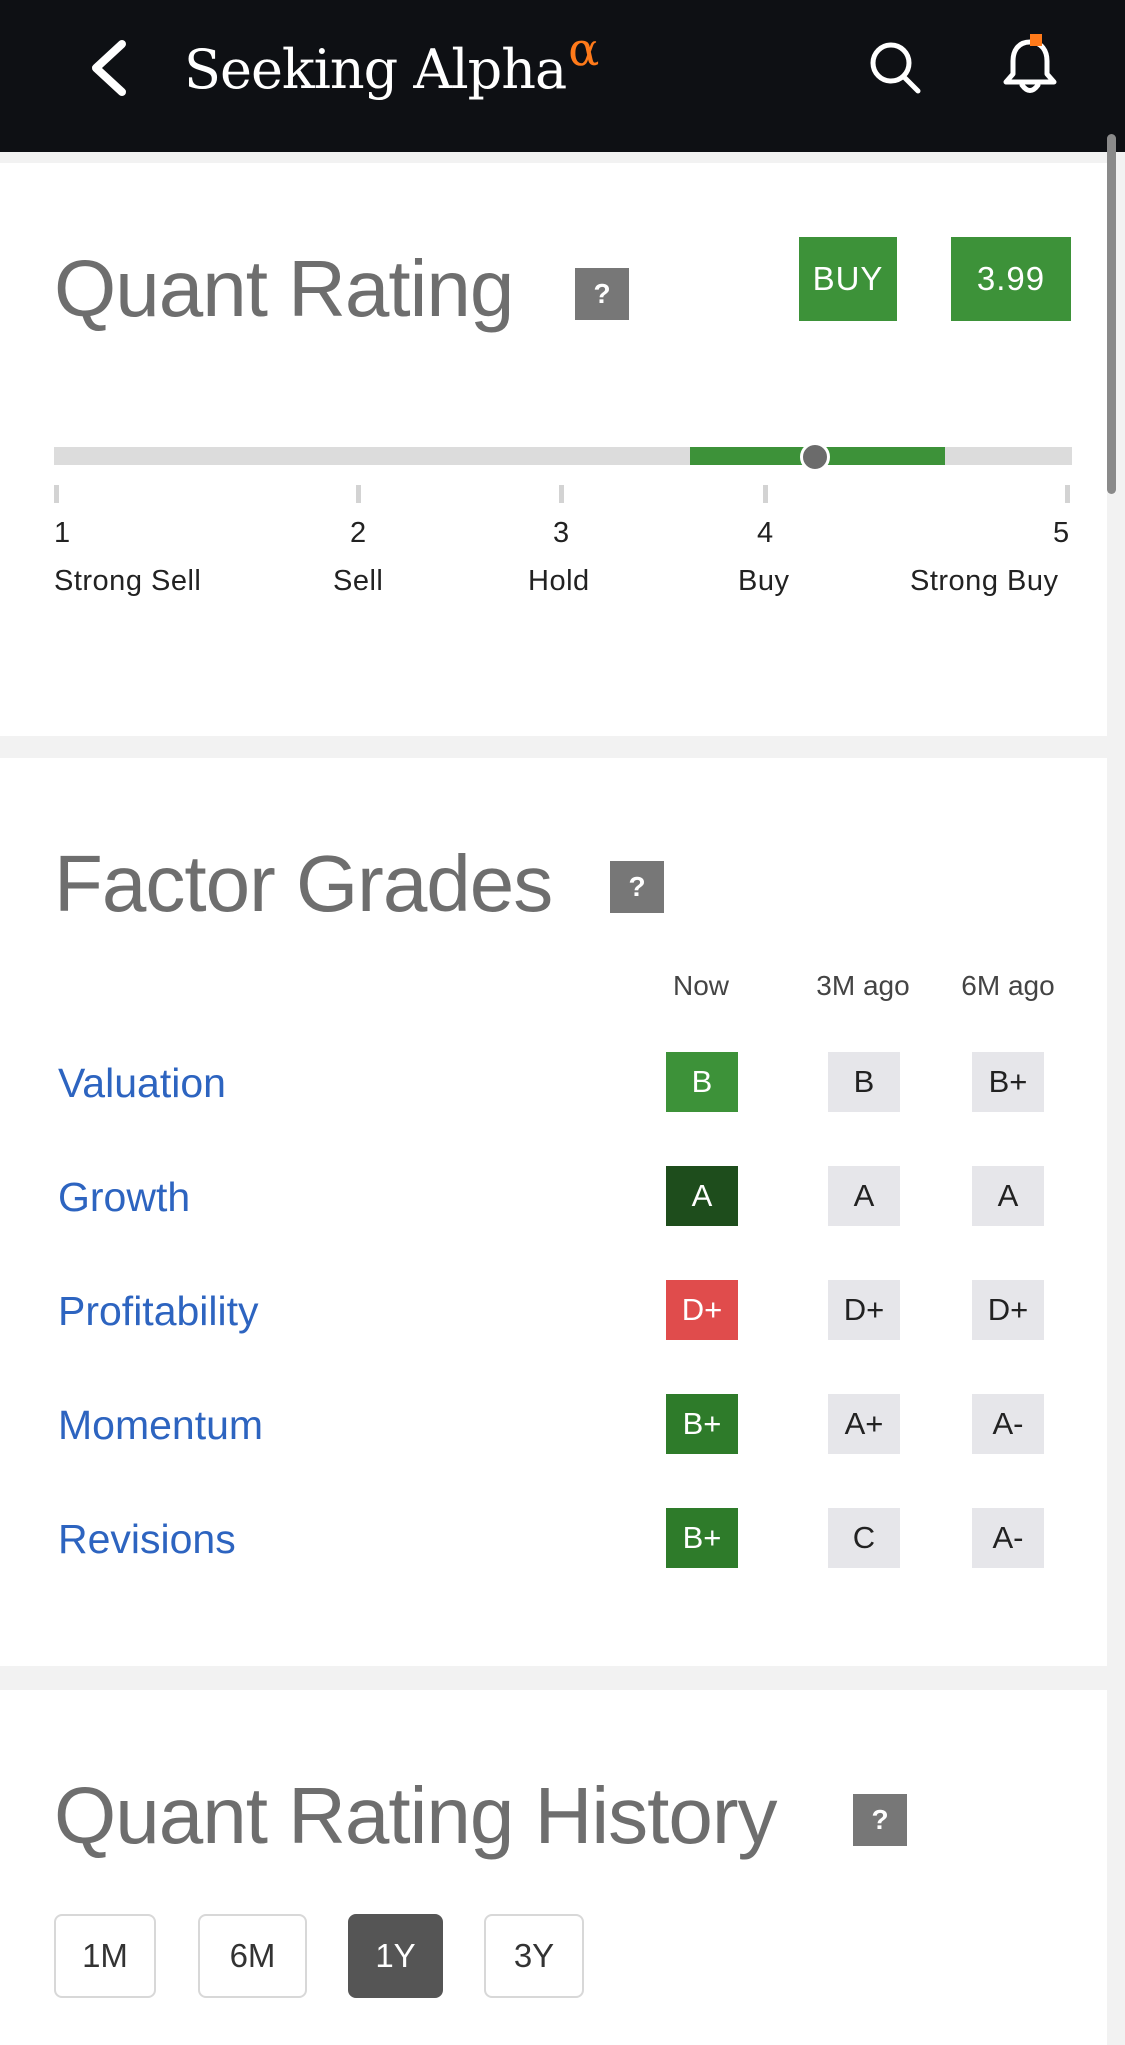 The image size is (1125, 2045). Describe the element at coordinates (563, 456) in the screenshot. I see `rating-slider-track` at that location.